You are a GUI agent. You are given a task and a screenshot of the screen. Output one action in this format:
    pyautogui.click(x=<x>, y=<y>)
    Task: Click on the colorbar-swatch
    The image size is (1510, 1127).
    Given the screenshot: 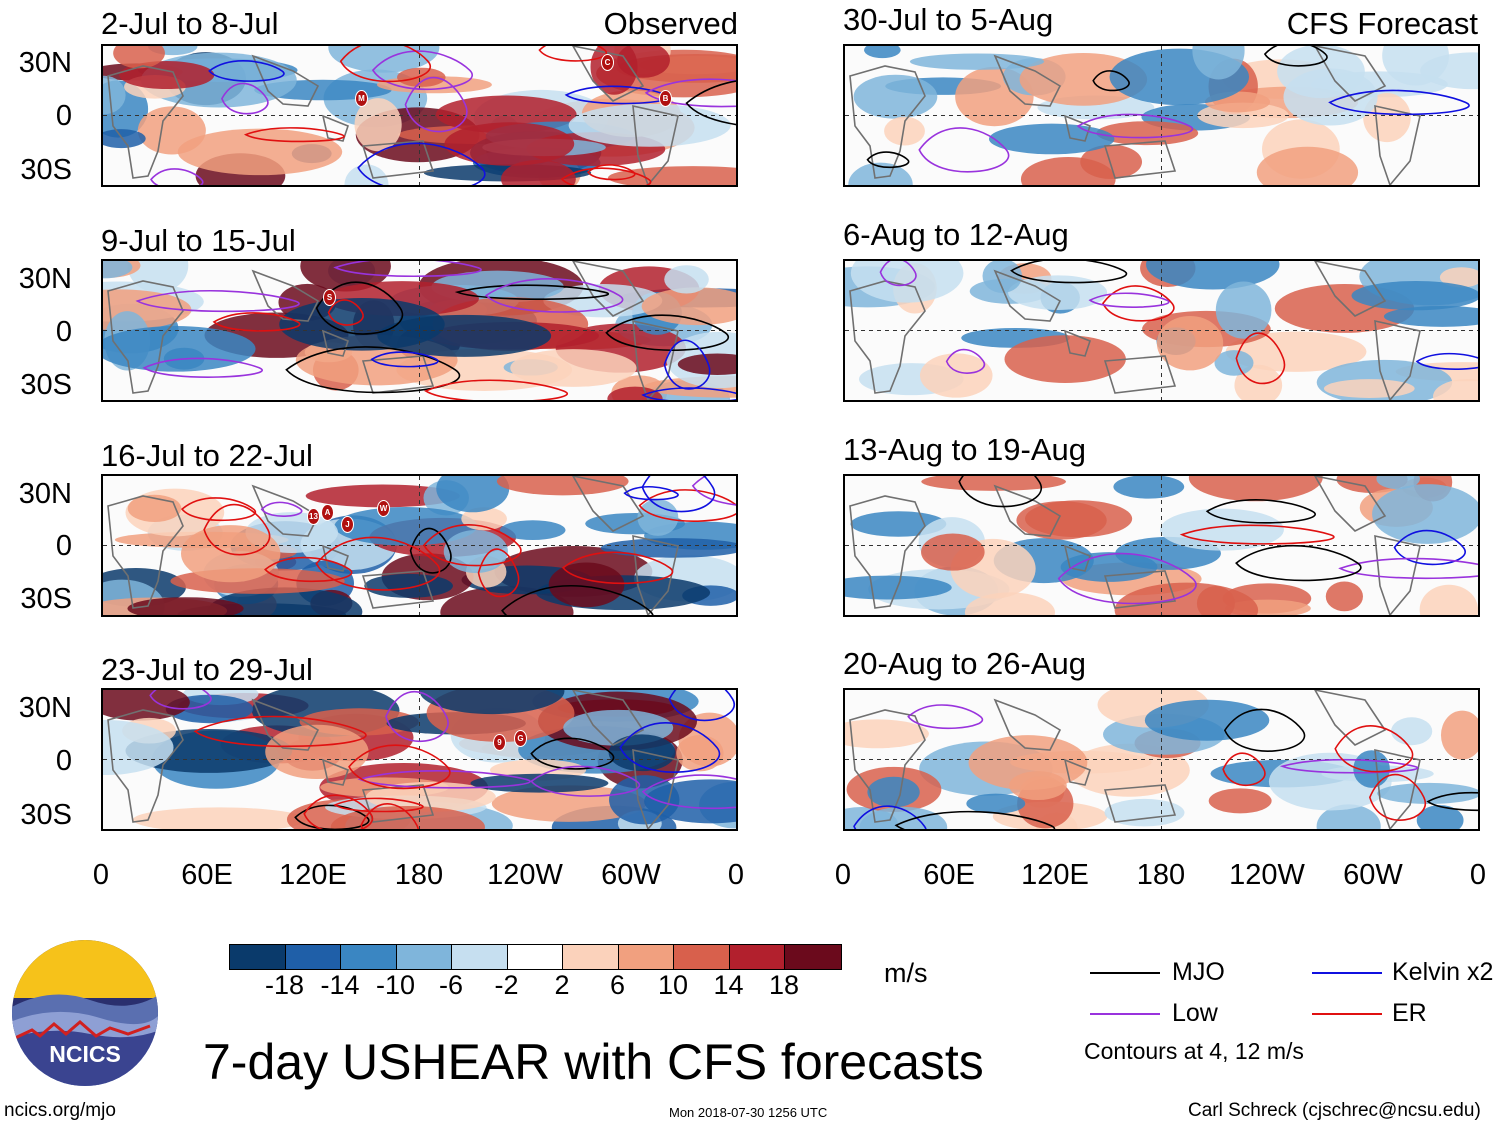 What is the action you would take?
    pyautogui.click(x=534, y=957)
    